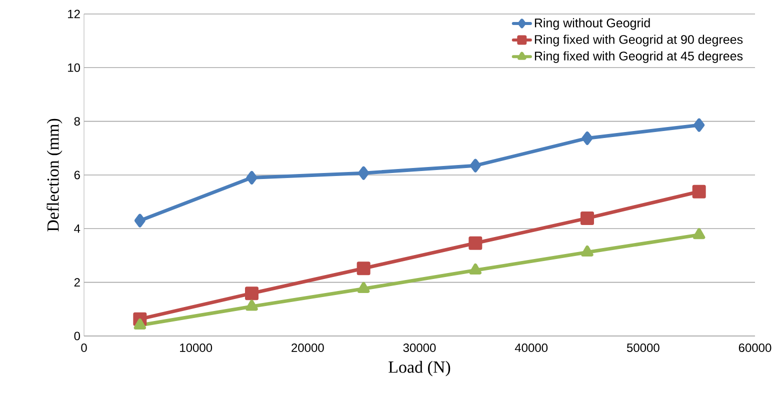 This screenshot has width=782, height=419. What do you see at coordinates (592, 24) in the screenshot?
I see `legend-label: Ring without Geogrid` at bounding box center [592, 24].